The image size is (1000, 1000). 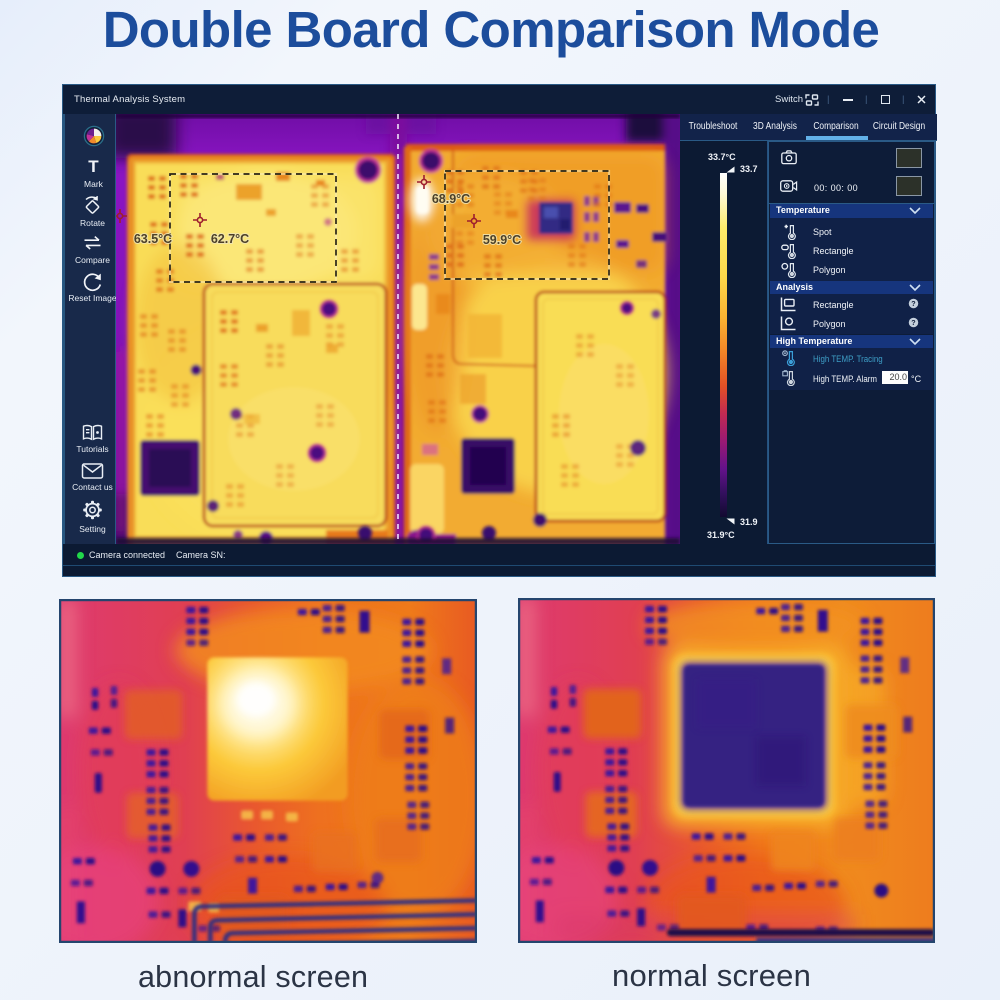 What do you see at coordinates (153, 239) in the screenshot?
I see `svg-text: 63.5°C` at bounding box center [153, 239].